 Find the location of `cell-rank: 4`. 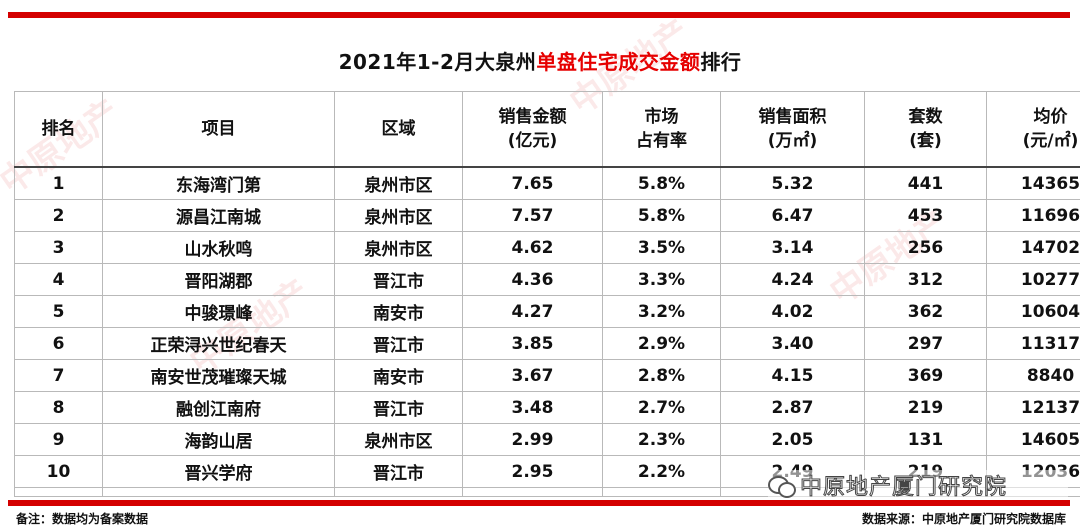

cell-rank: 4 is located at coordinates (58, 279).